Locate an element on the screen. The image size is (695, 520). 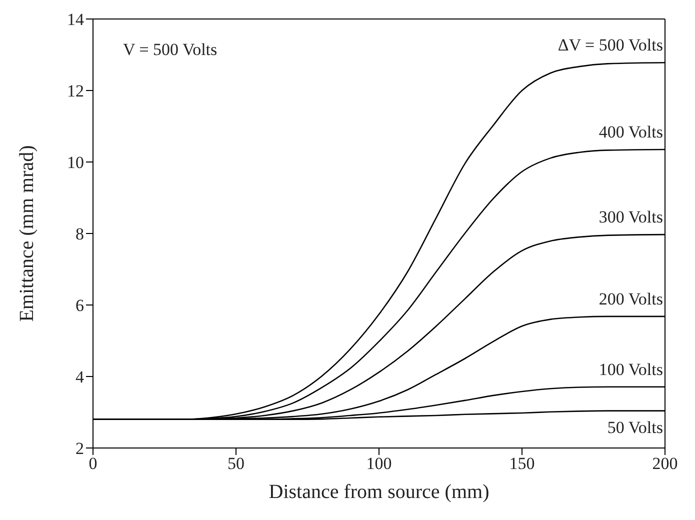
series-label: 300 Volts is located at coordinates (630, 217).